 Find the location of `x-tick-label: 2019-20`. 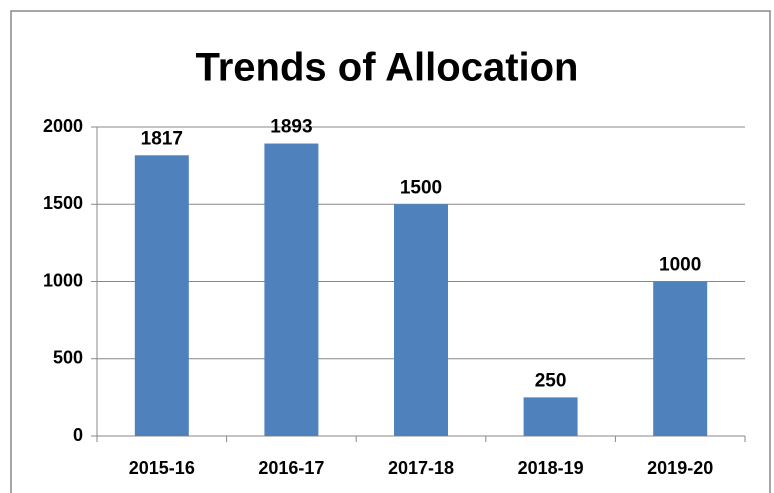

x-tick-label: 2019-20 is located at coordinates (680, 468).